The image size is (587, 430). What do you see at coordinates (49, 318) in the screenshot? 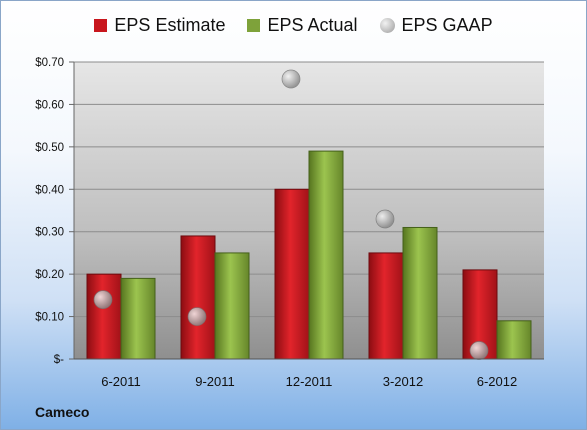
I see `y-tick-label: $0.10` at bounding box center [49, 318].